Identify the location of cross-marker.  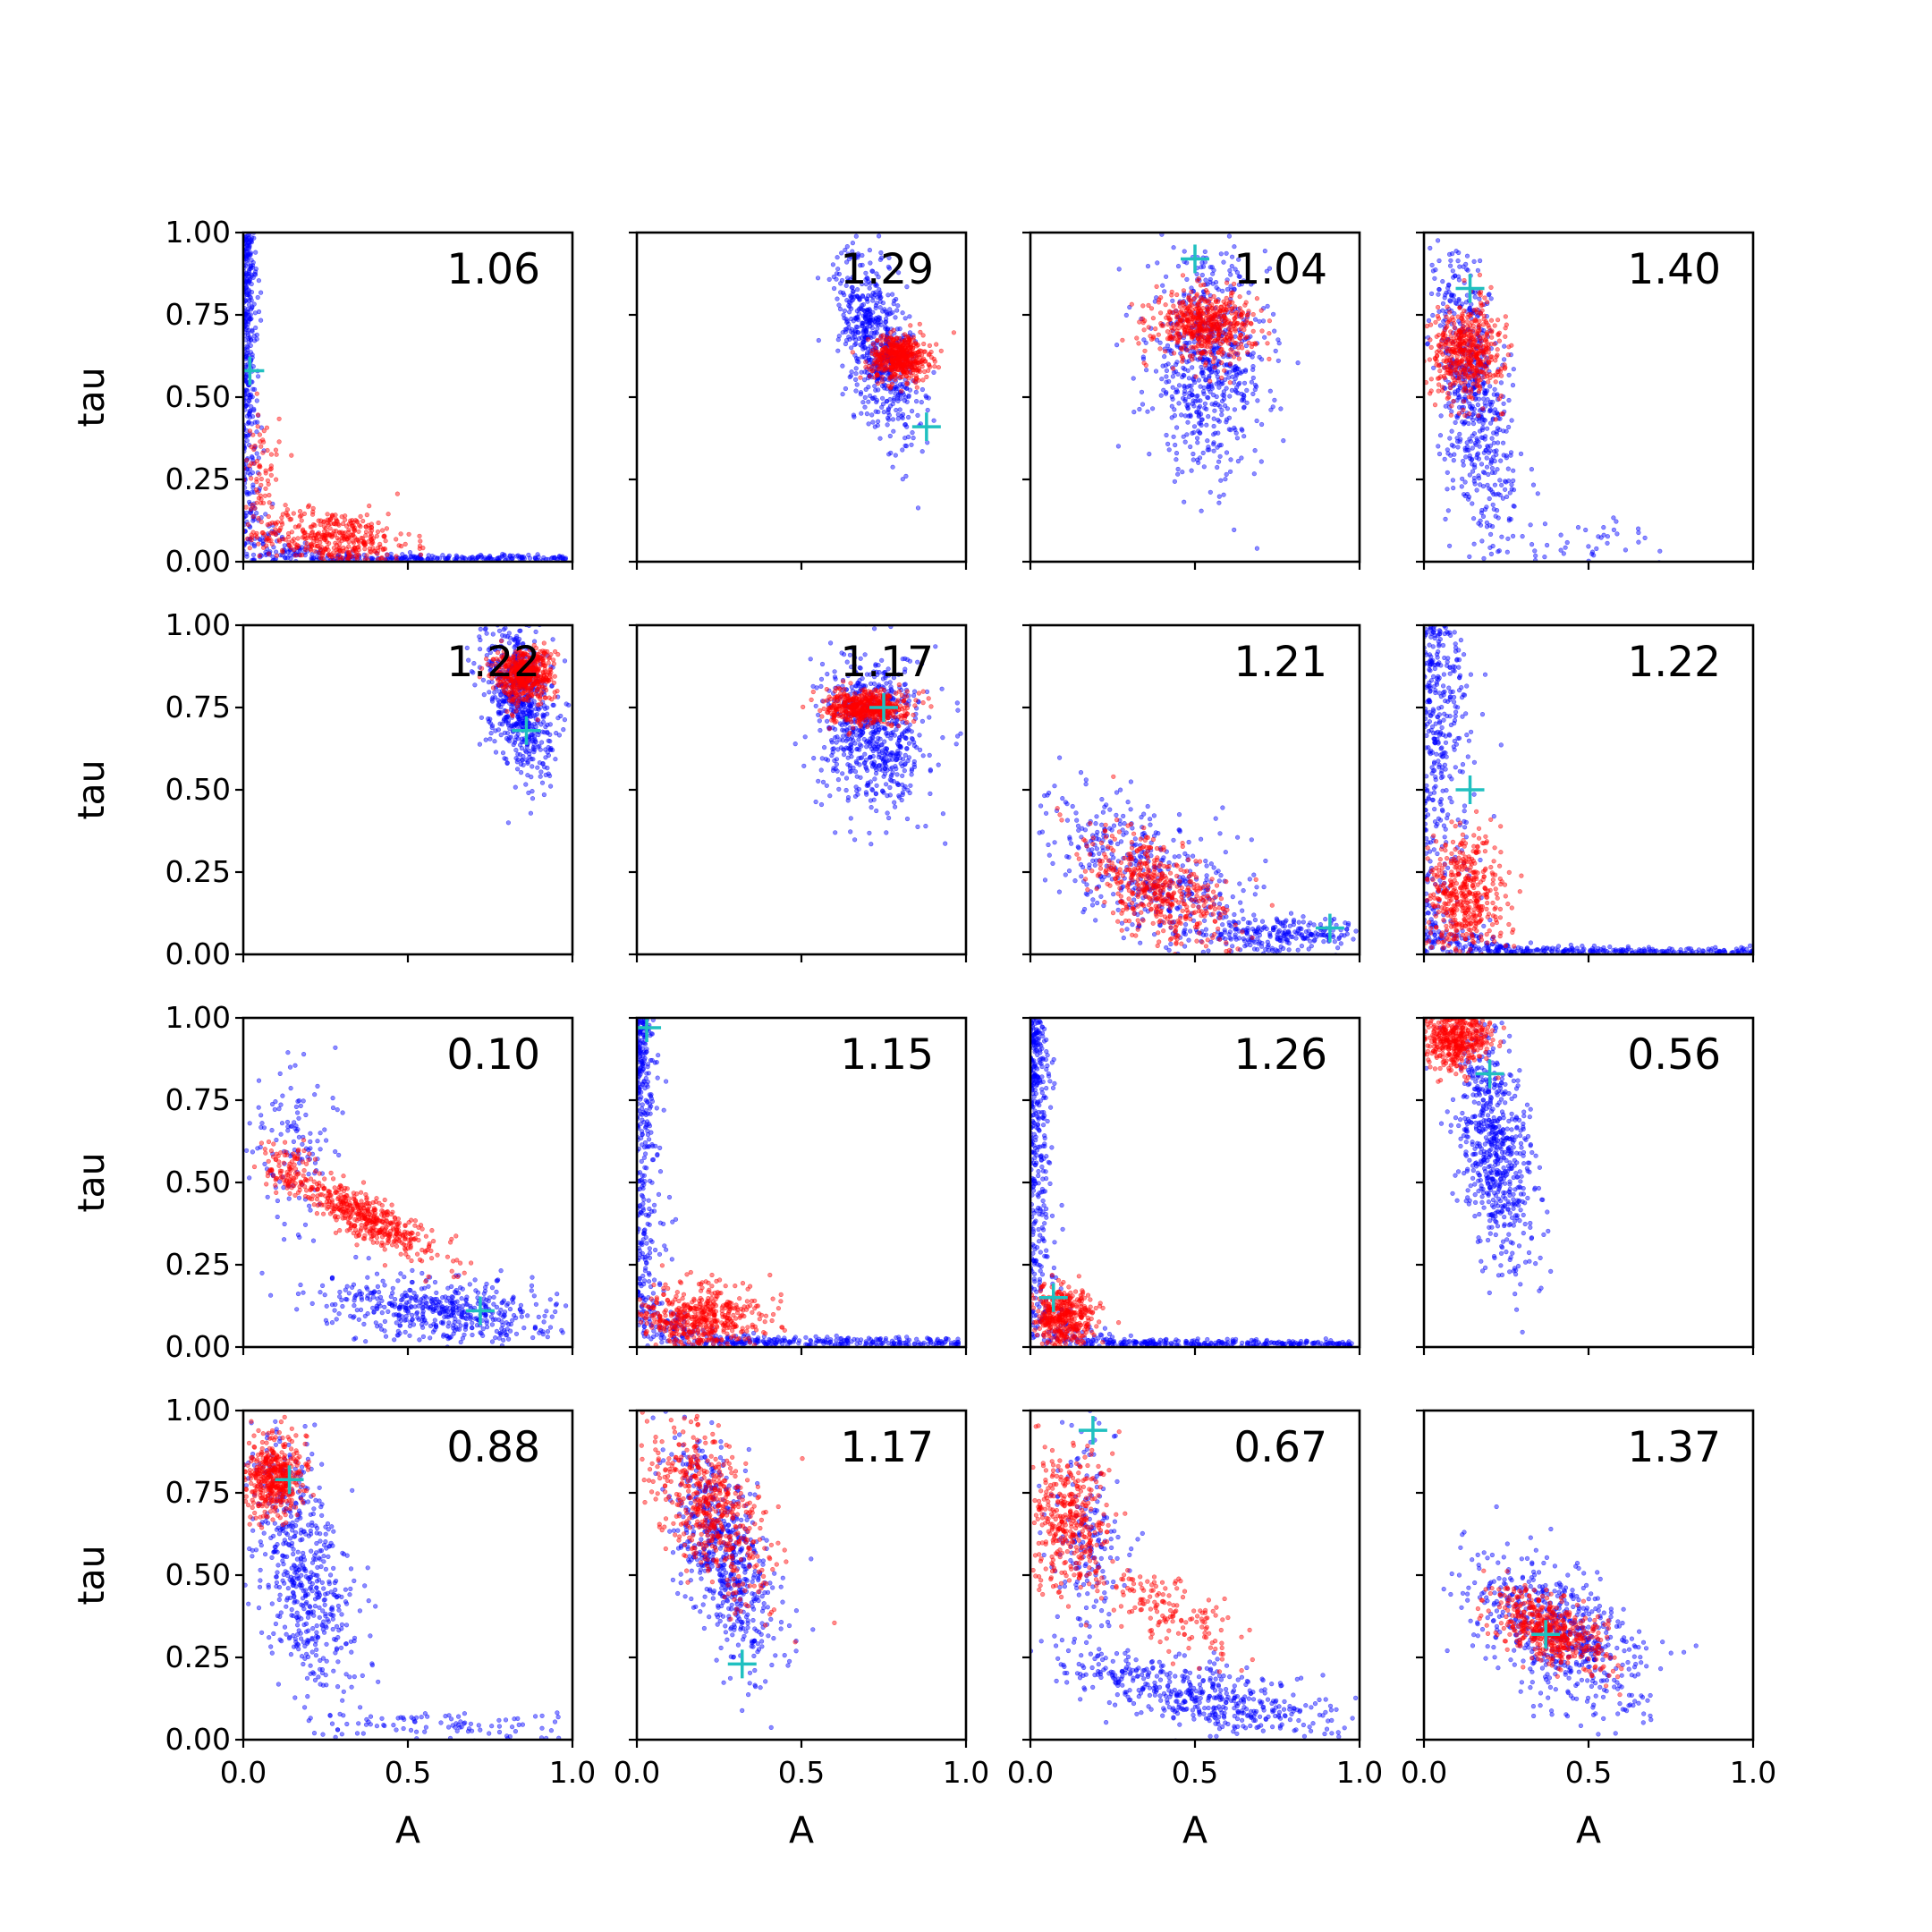
(926, 427).